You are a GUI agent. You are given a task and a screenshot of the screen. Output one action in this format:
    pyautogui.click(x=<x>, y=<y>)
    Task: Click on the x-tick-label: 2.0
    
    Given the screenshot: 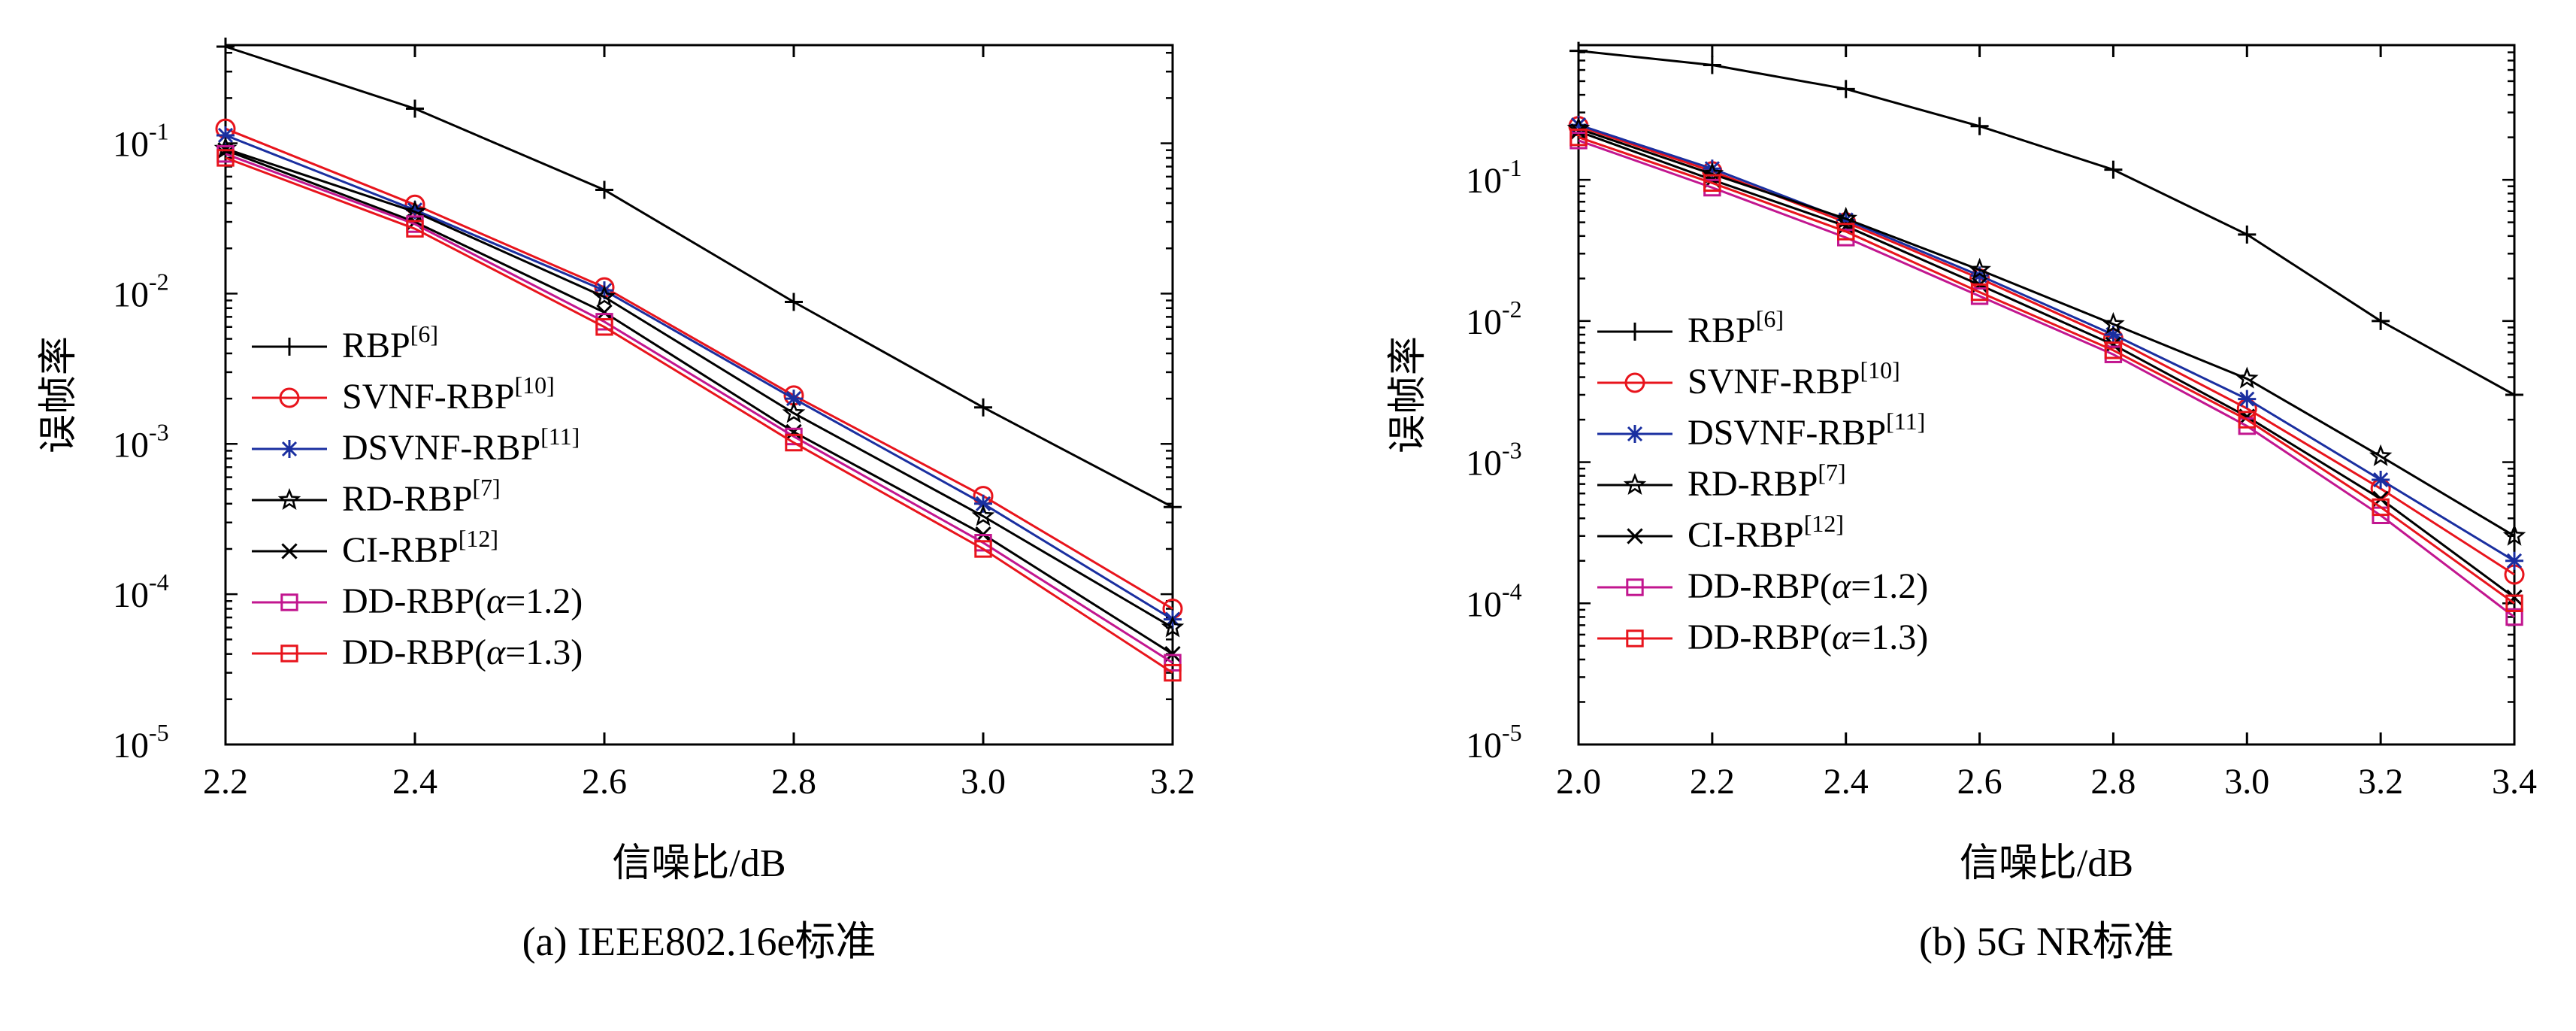 What is the action you would take?
    pyautogui.click(x=1578, y=782)
    